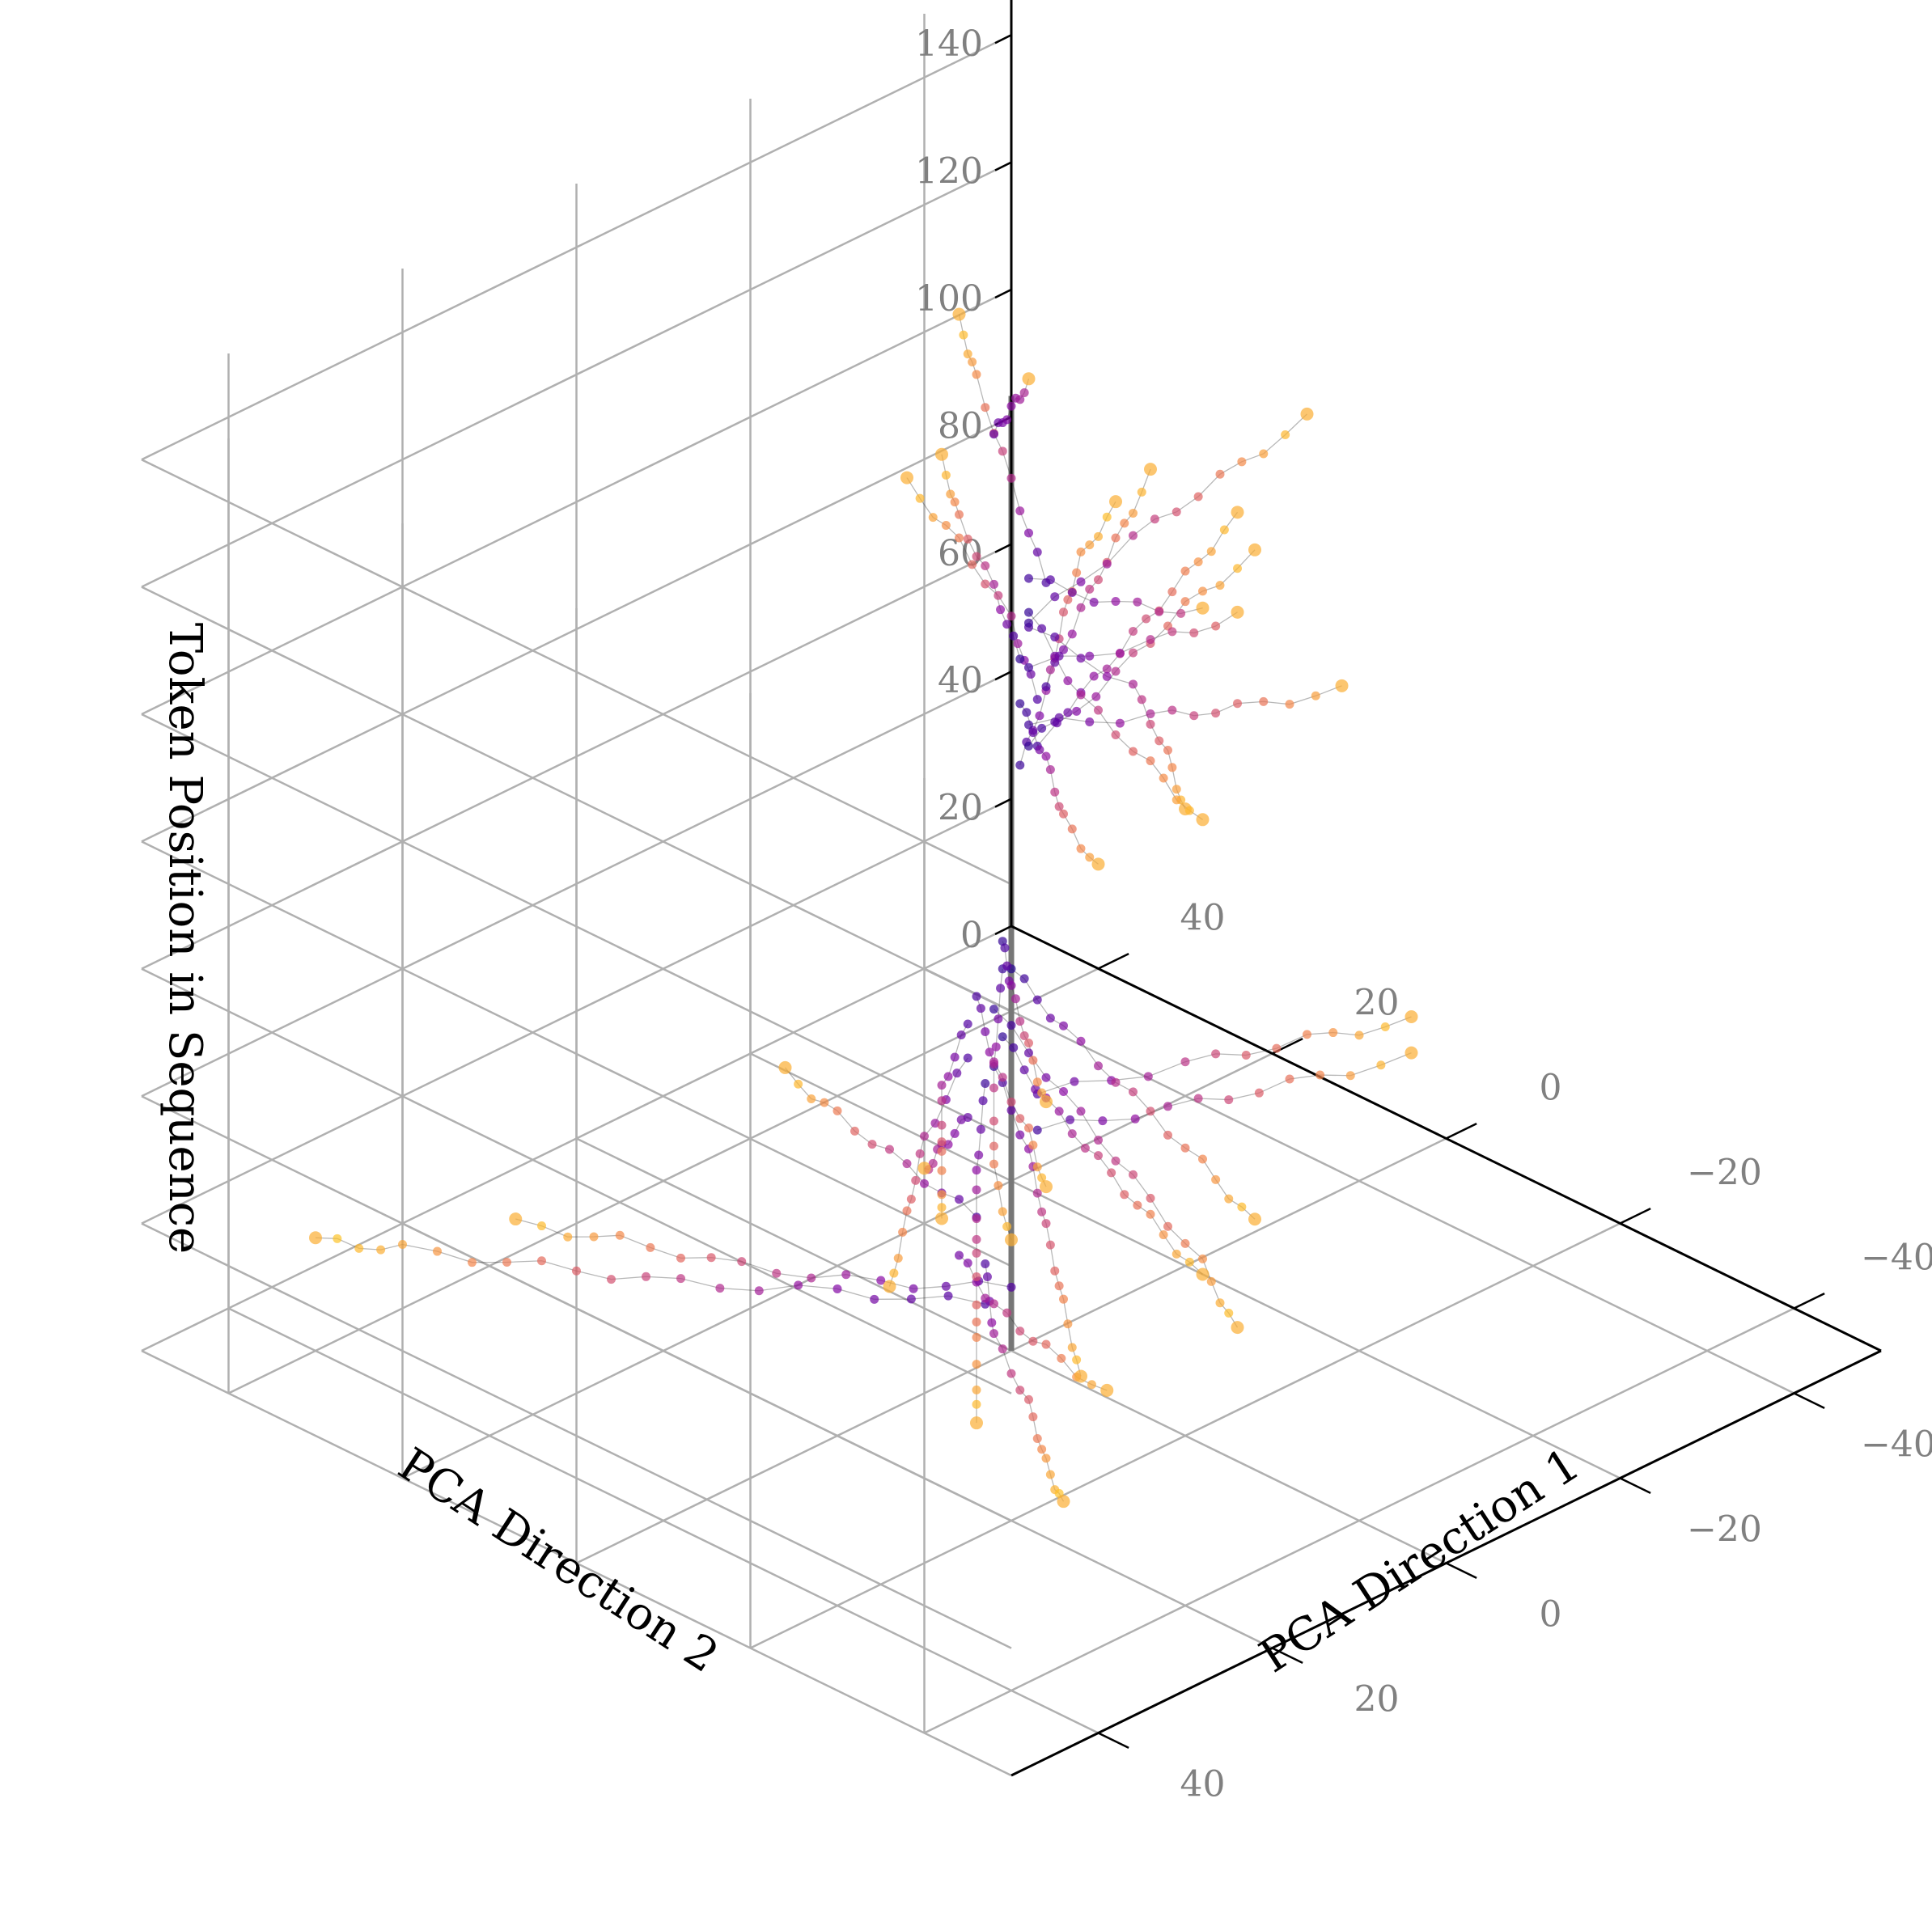 The height and width of the screenshot is (1917, 1932). Describe the element at coordinates (949, 299) in the screenshot. I see `z-tick-label: 100` at that location.